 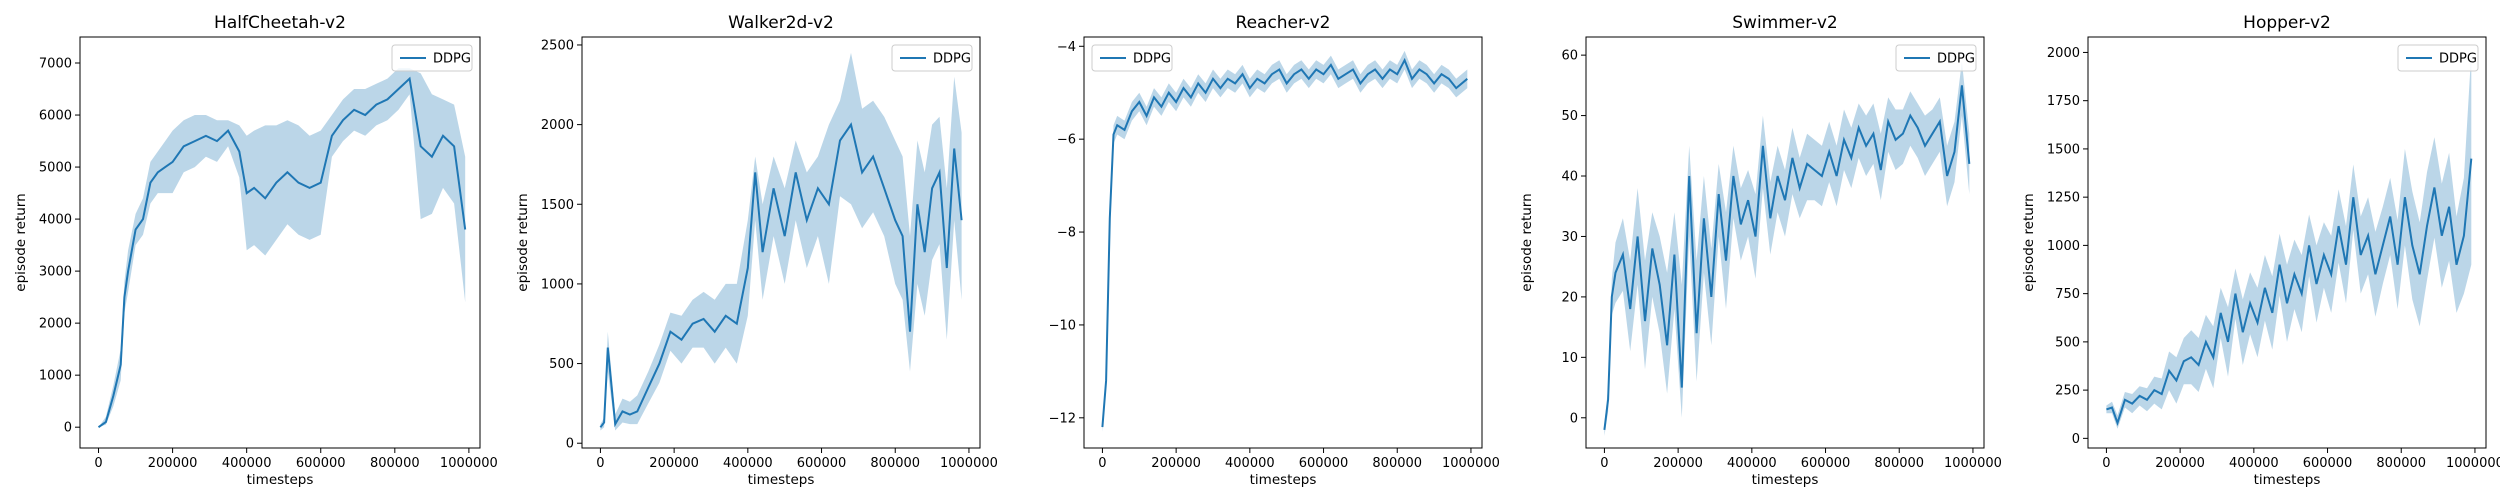 What do you see at coordinates (781, 23) in the screenshot?
I see `chart-title: Walker2d-v2` at bounding box center [781, 23].